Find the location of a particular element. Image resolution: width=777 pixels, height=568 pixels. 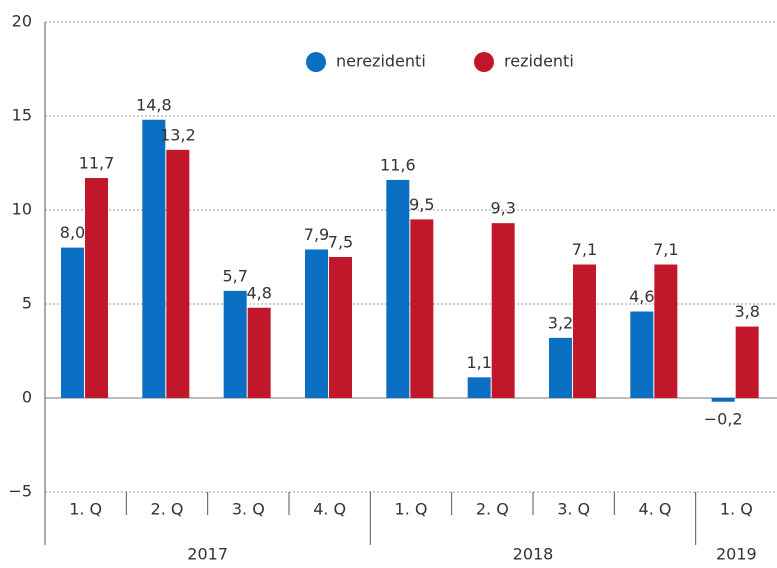

legend-label: rezidenti is located at coordinates (539, 61).